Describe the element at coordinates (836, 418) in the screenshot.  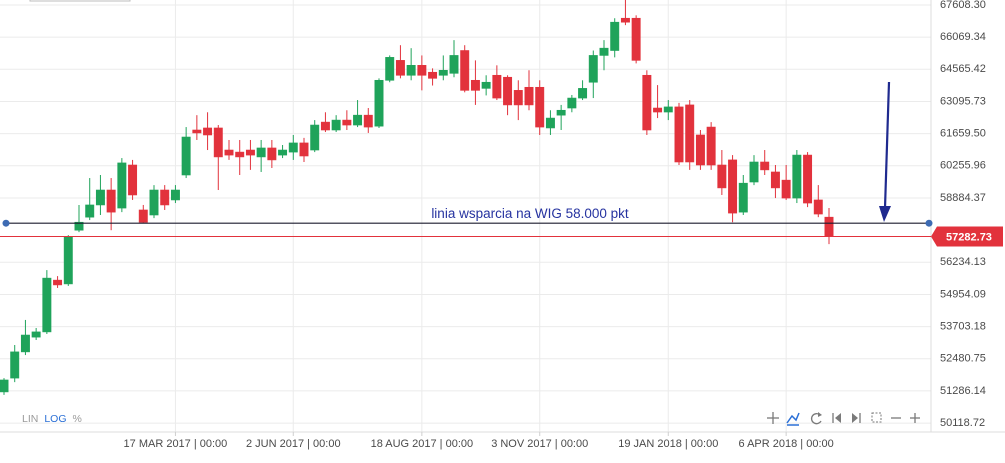
I see `go-start-button` at that location.